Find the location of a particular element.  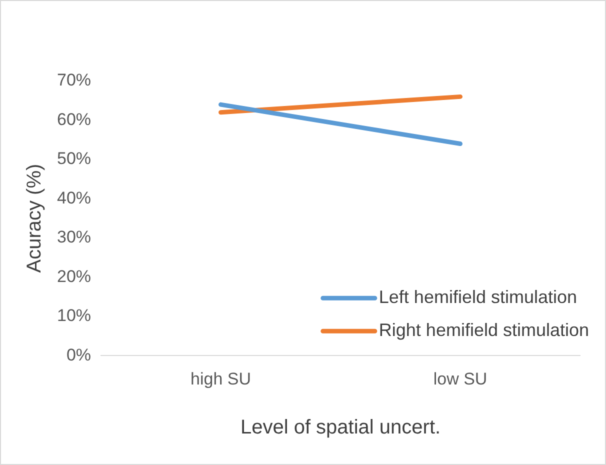

x-tick-label: low SU is located at coordinates (460, 378).